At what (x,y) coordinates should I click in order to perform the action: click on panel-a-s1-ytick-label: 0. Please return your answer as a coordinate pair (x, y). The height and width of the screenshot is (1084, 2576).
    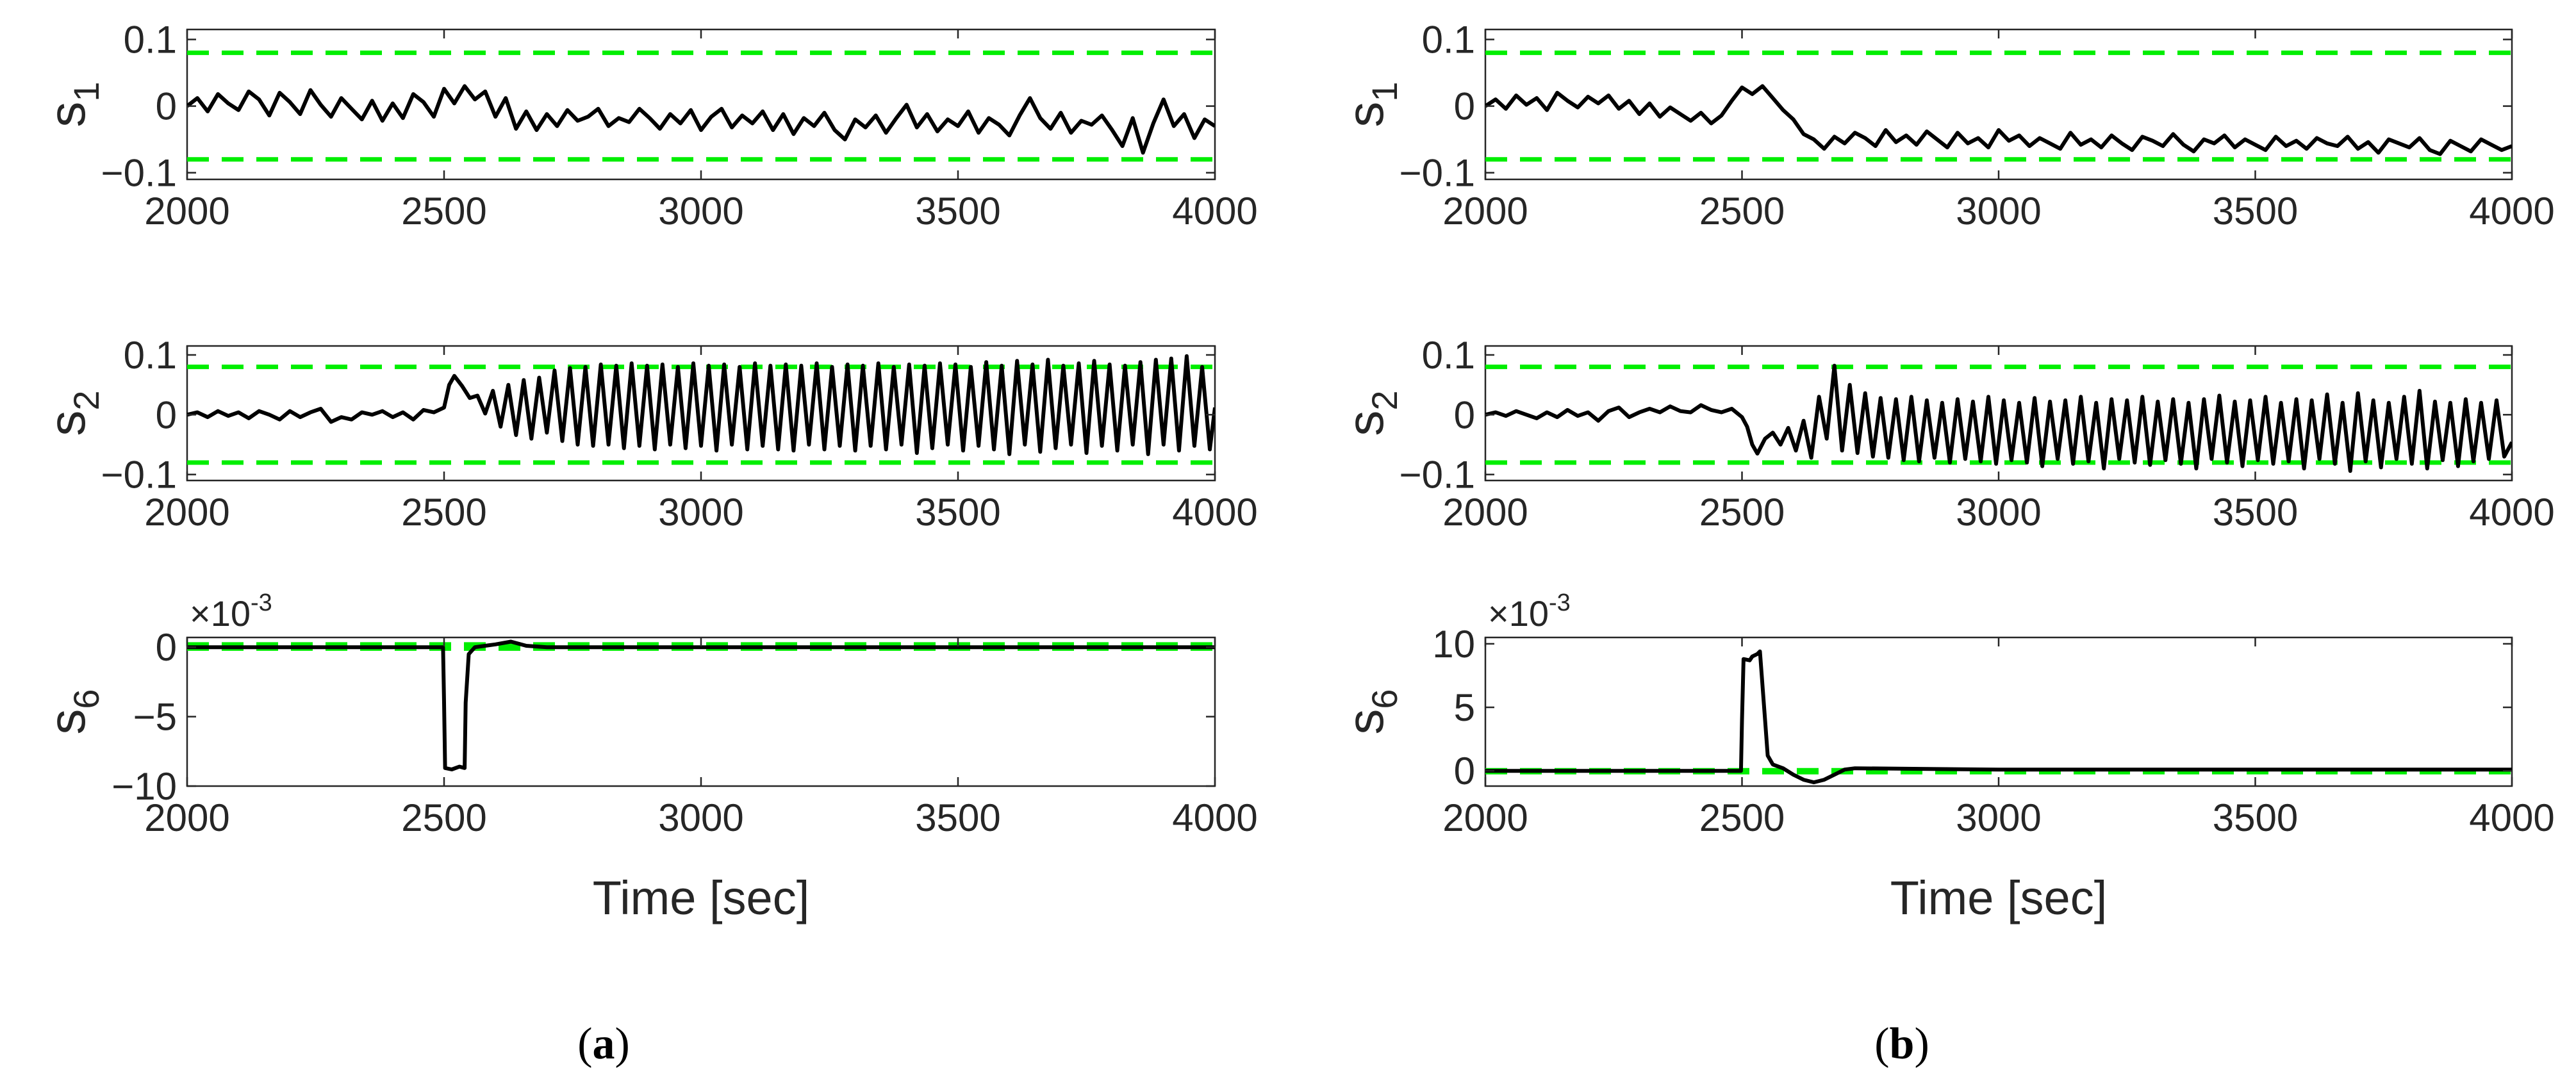
    Looking at the image, I should click on (166, 106).